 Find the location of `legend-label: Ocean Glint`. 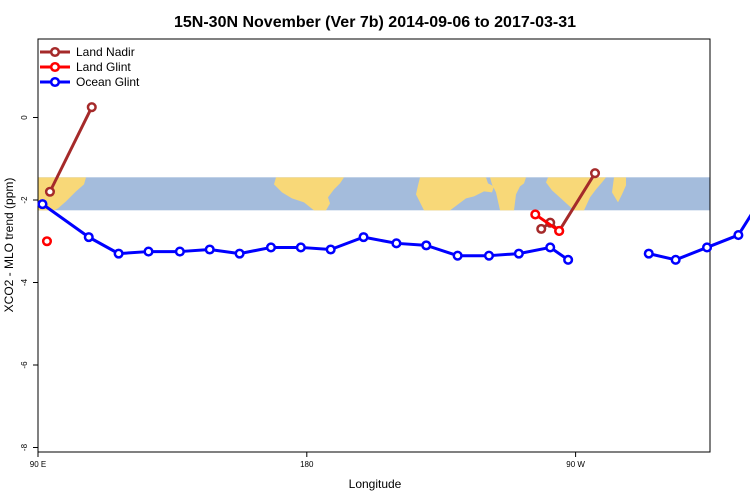

legend-label: Ocean Glint is located at coordinates (108, 82).